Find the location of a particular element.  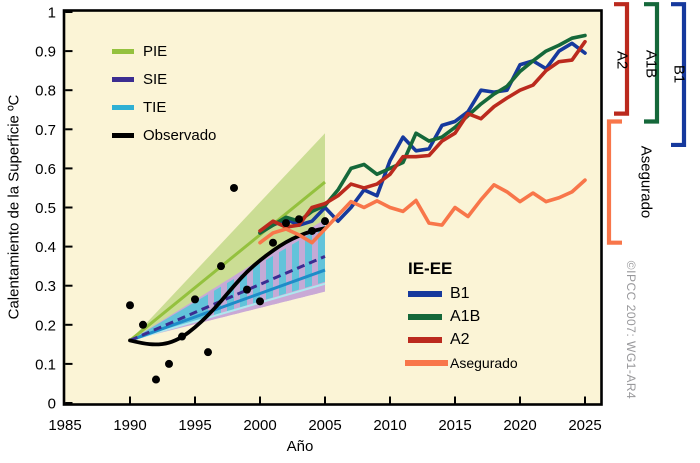

observed-smoothed-line is located at coordinates (227, 286).